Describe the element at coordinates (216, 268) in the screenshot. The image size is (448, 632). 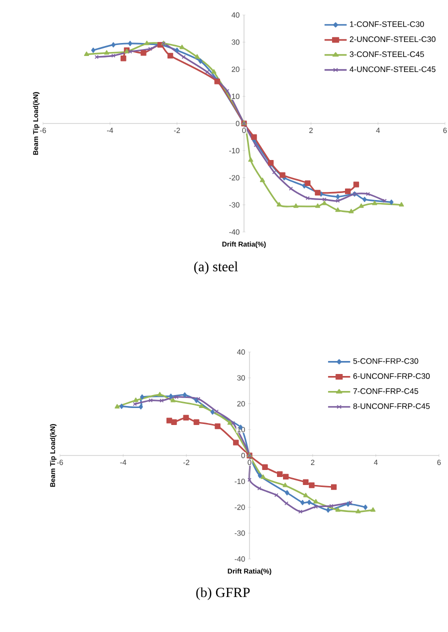
I see `text: (a) steel` at that location.